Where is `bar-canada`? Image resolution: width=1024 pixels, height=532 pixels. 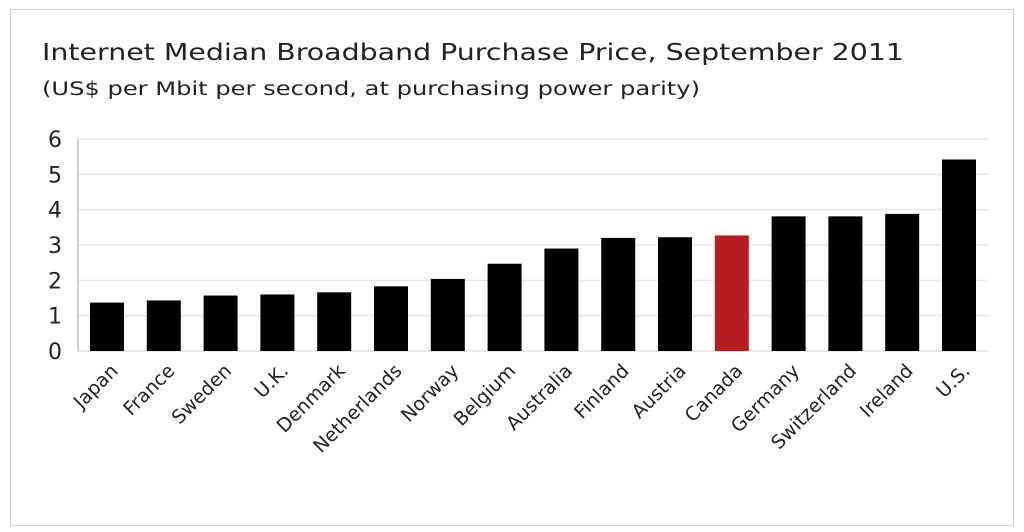 bar-canada is located at coordinates (731, 293).